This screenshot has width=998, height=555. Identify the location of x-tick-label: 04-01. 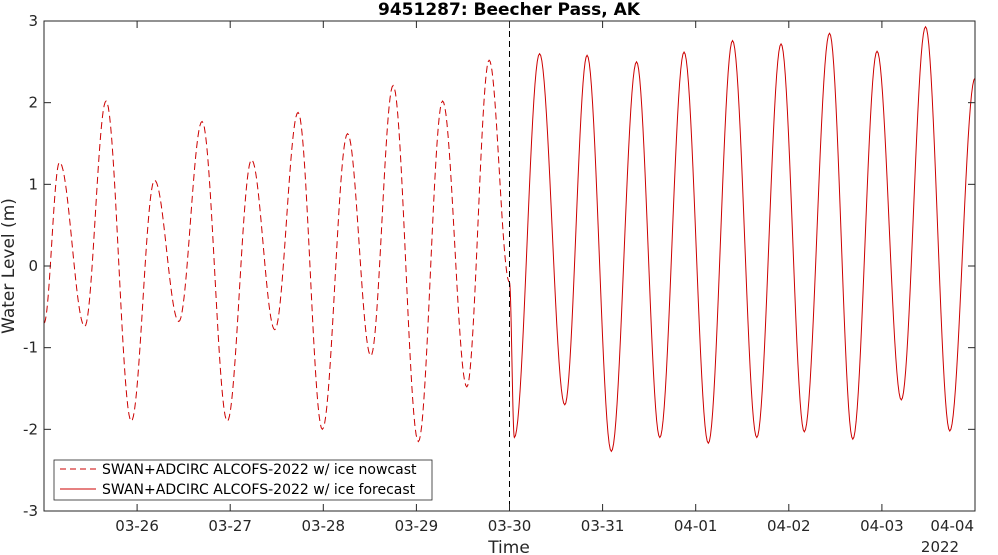
(696, 526).